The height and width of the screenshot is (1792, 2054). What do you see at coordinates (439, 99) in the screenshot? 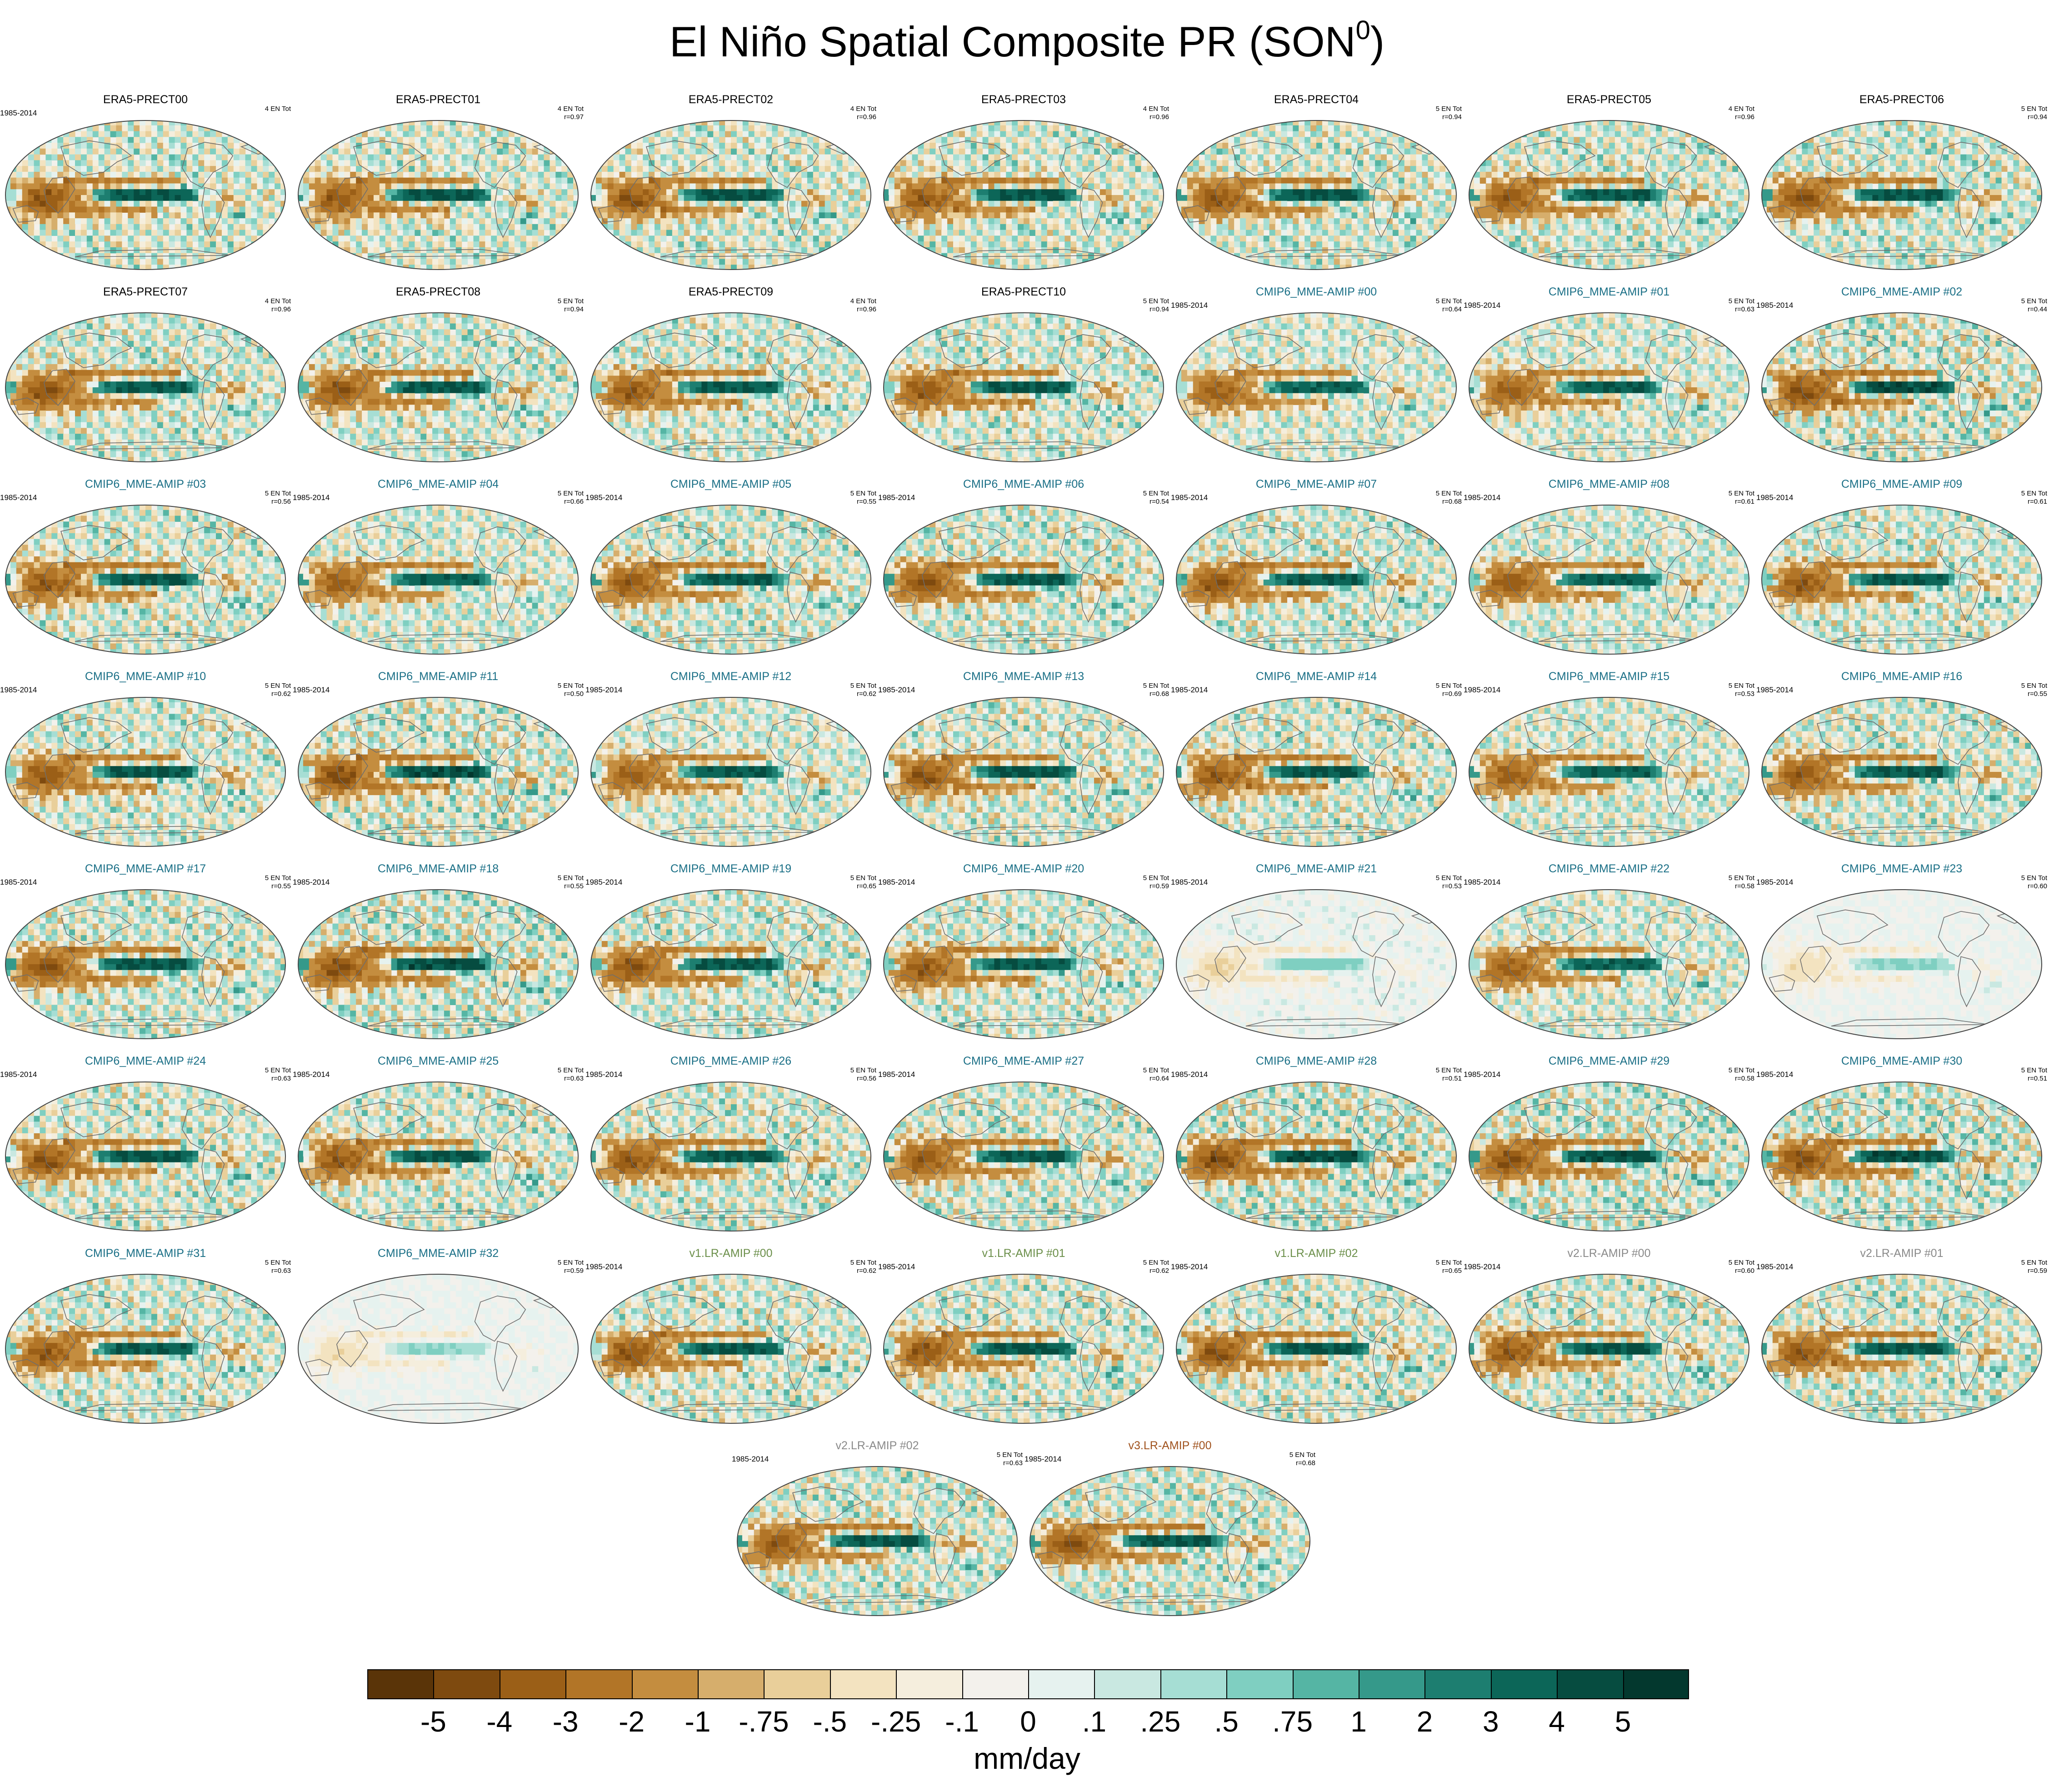
I see `panel-title: ERA5-PRECT01` at bounding box center [439, 99].